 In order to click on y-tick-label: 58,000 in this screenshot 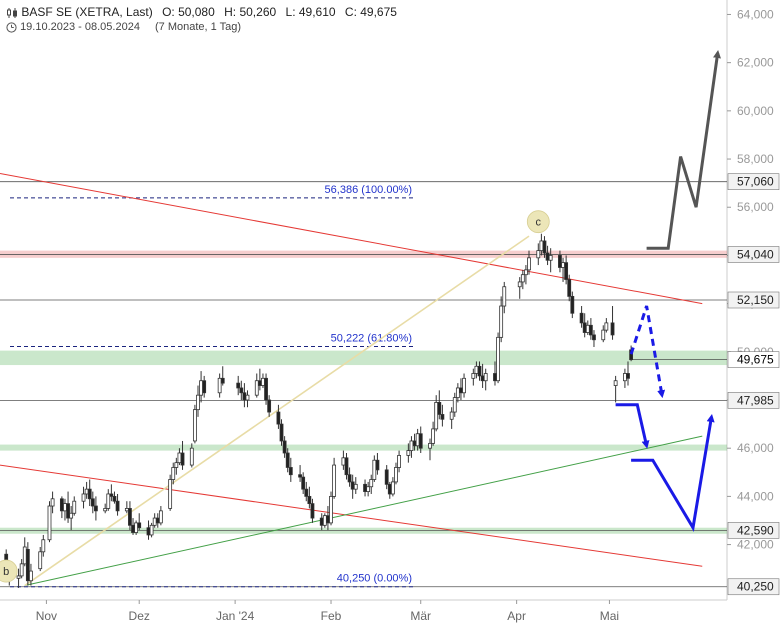, I will do `click(755, 159)`.